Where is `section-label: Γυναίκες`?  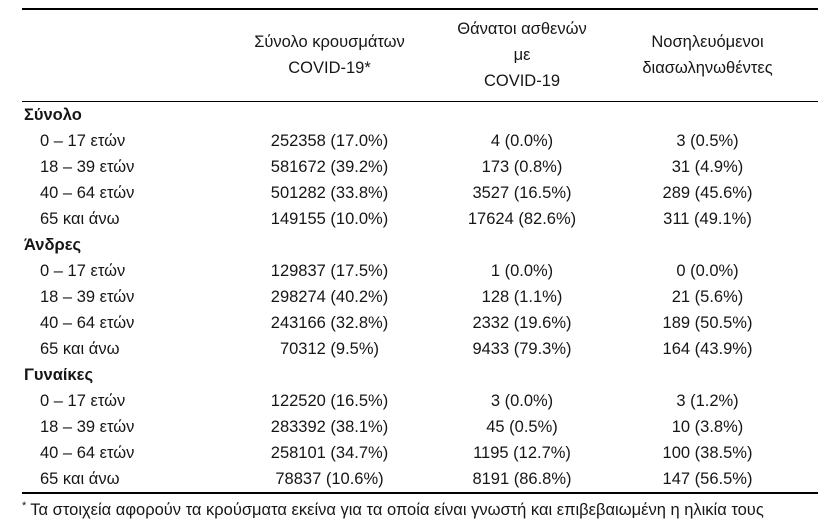
section-label: Γυναίκες is located at coordinates (59, 375).